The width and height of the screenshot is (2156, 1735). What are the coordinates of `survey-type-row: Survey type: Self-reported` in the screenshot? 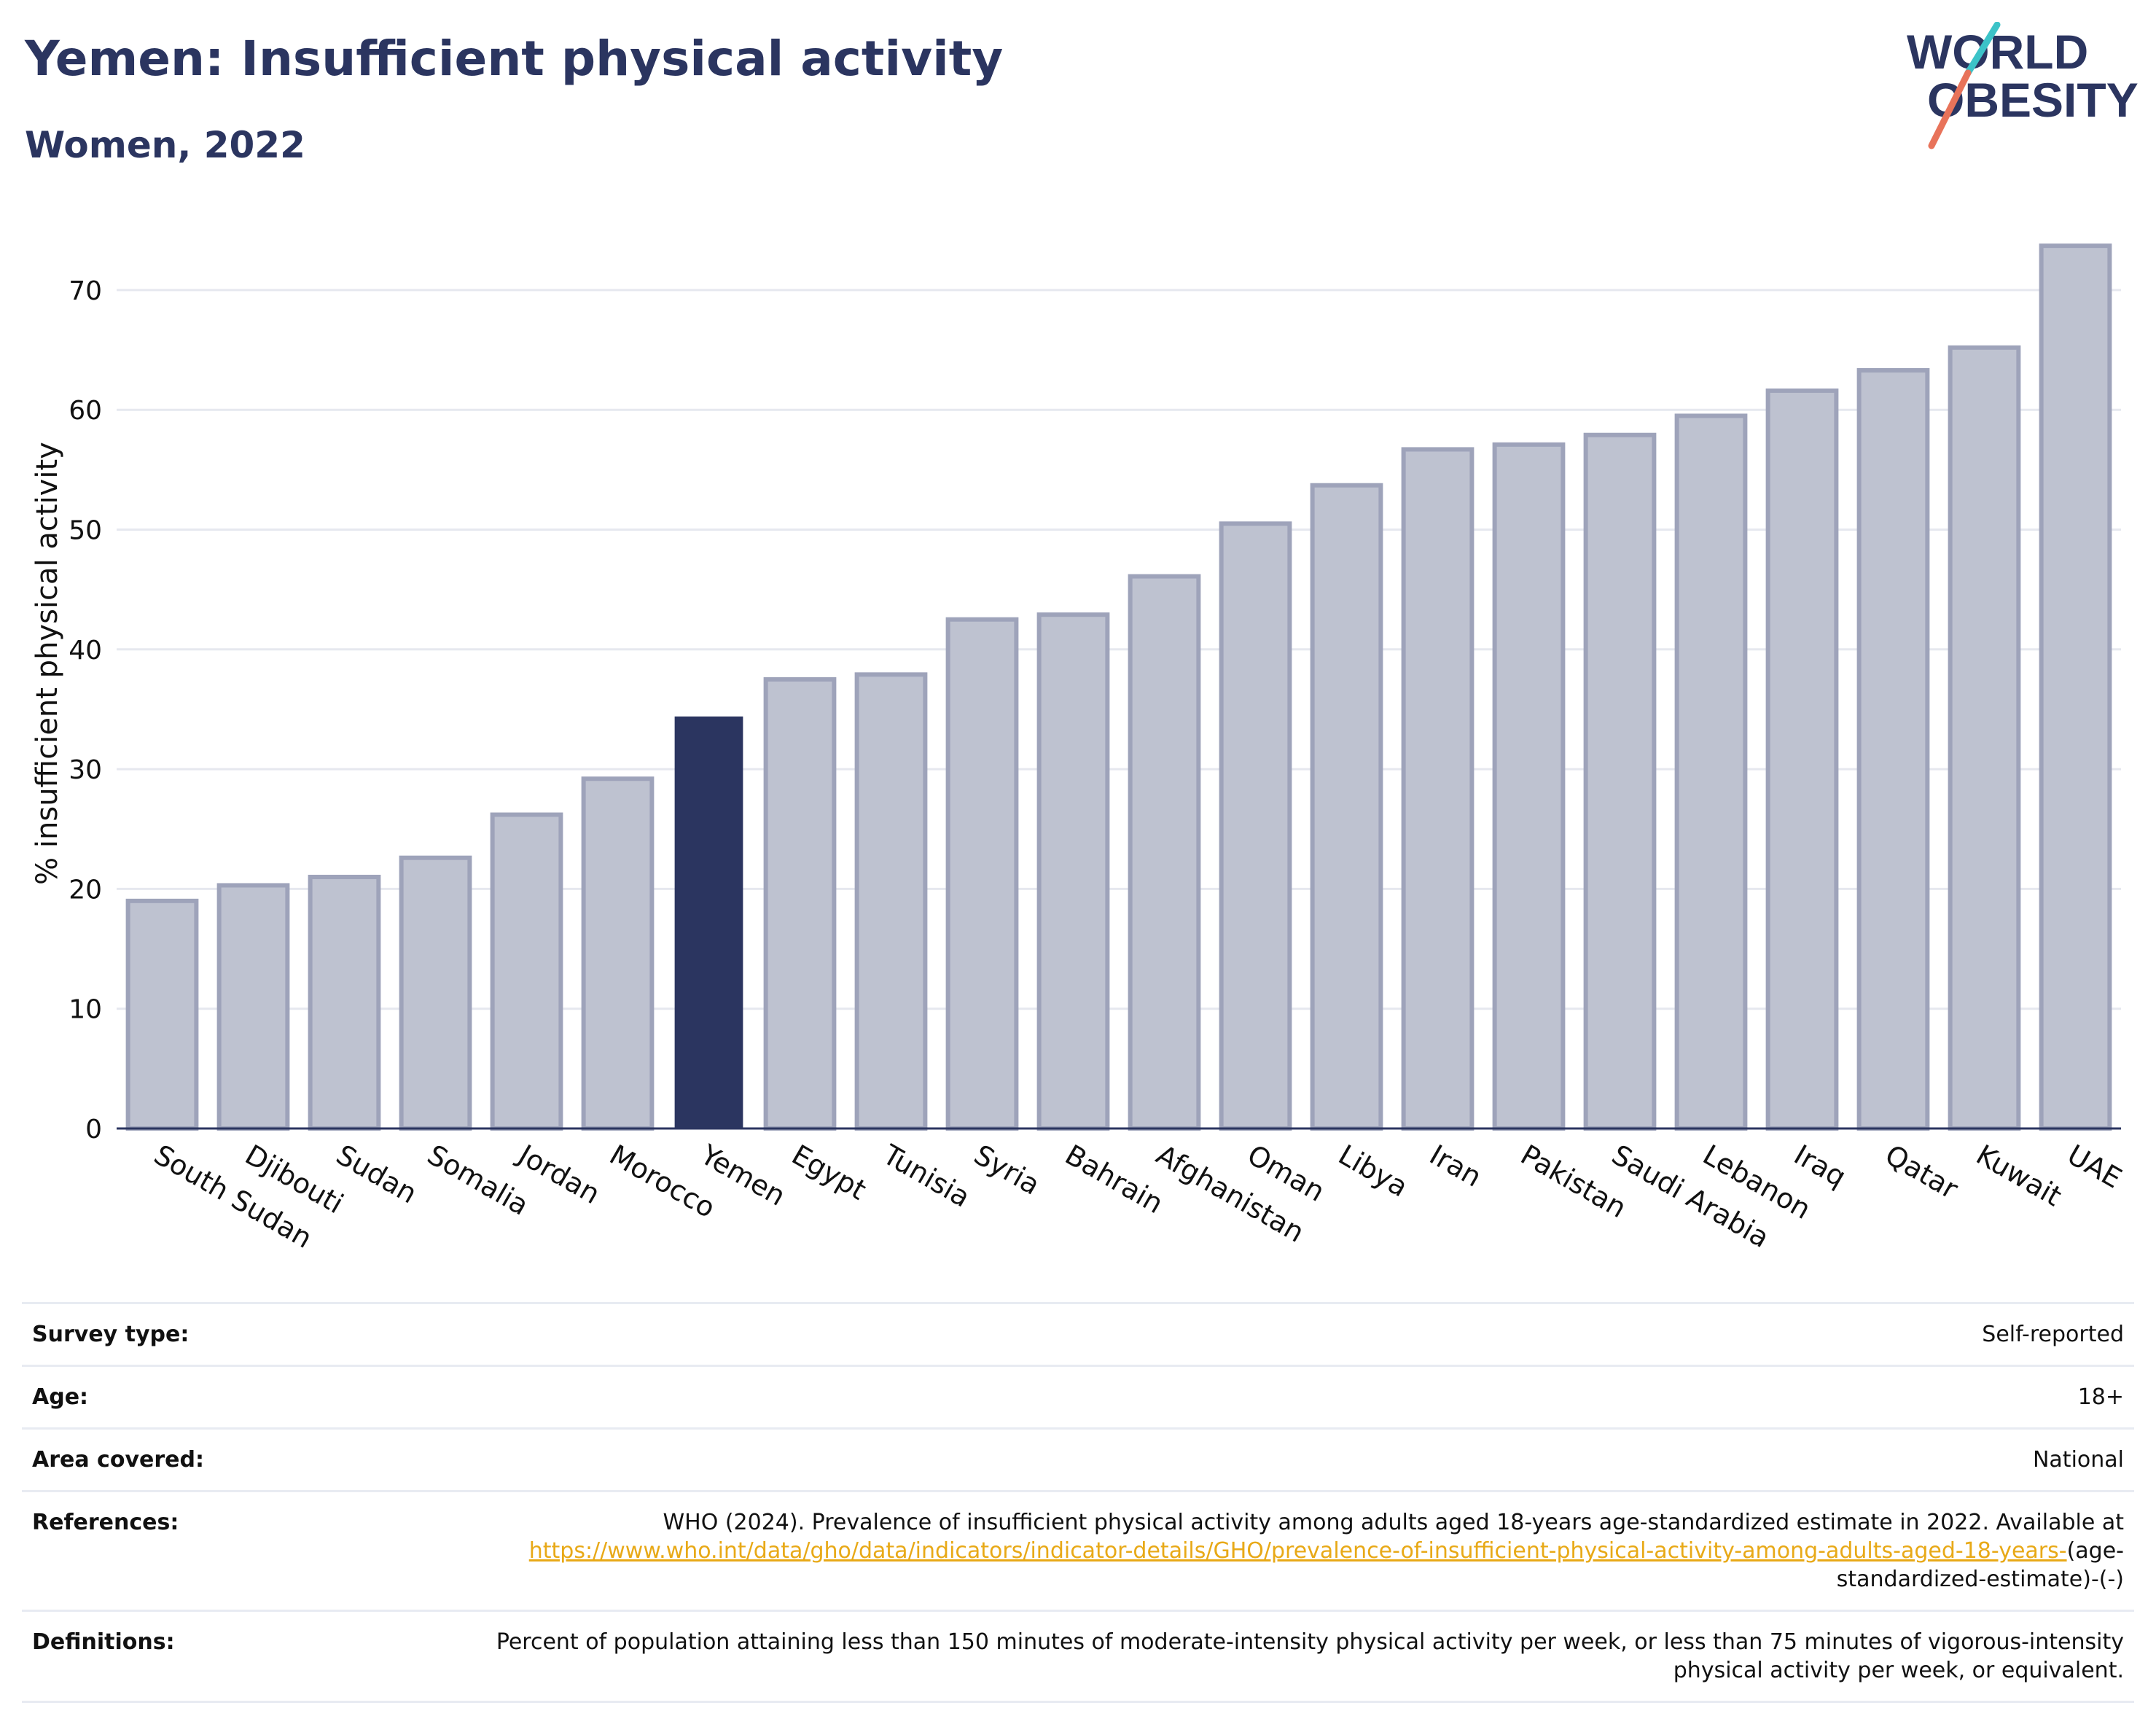 It's located at (1078, 1334).